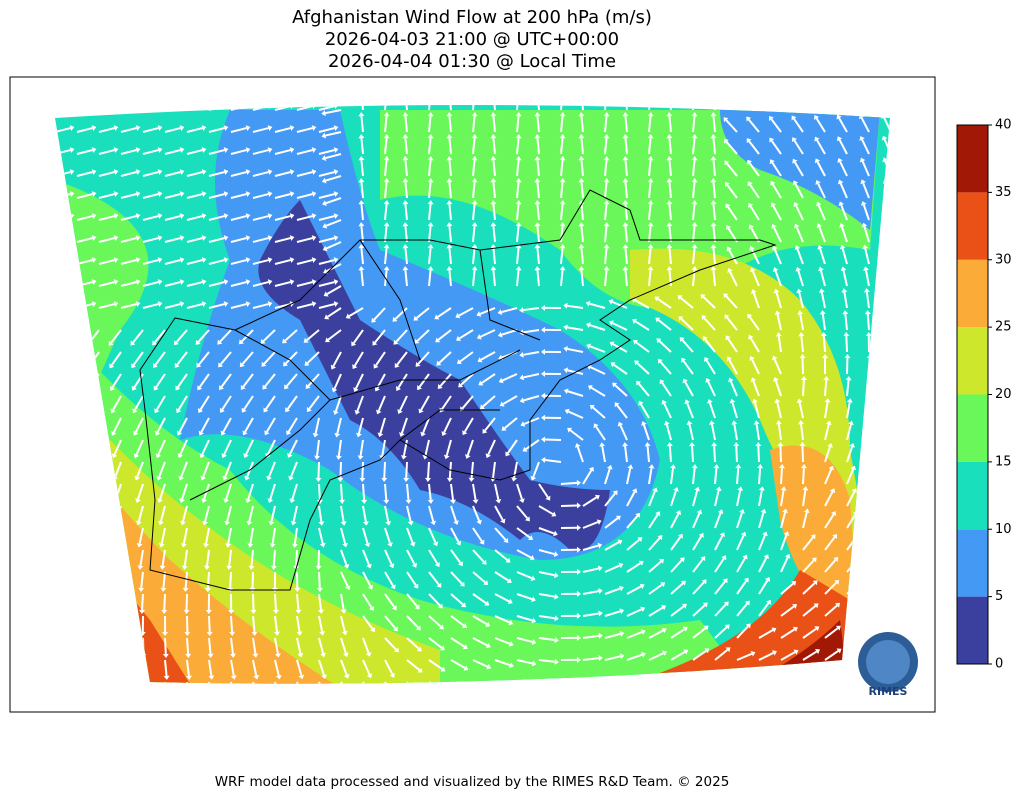  Describe the element at coordinates (1003, 461) in the screenshot. I see `colorbar-tick-label: 15` at that location.